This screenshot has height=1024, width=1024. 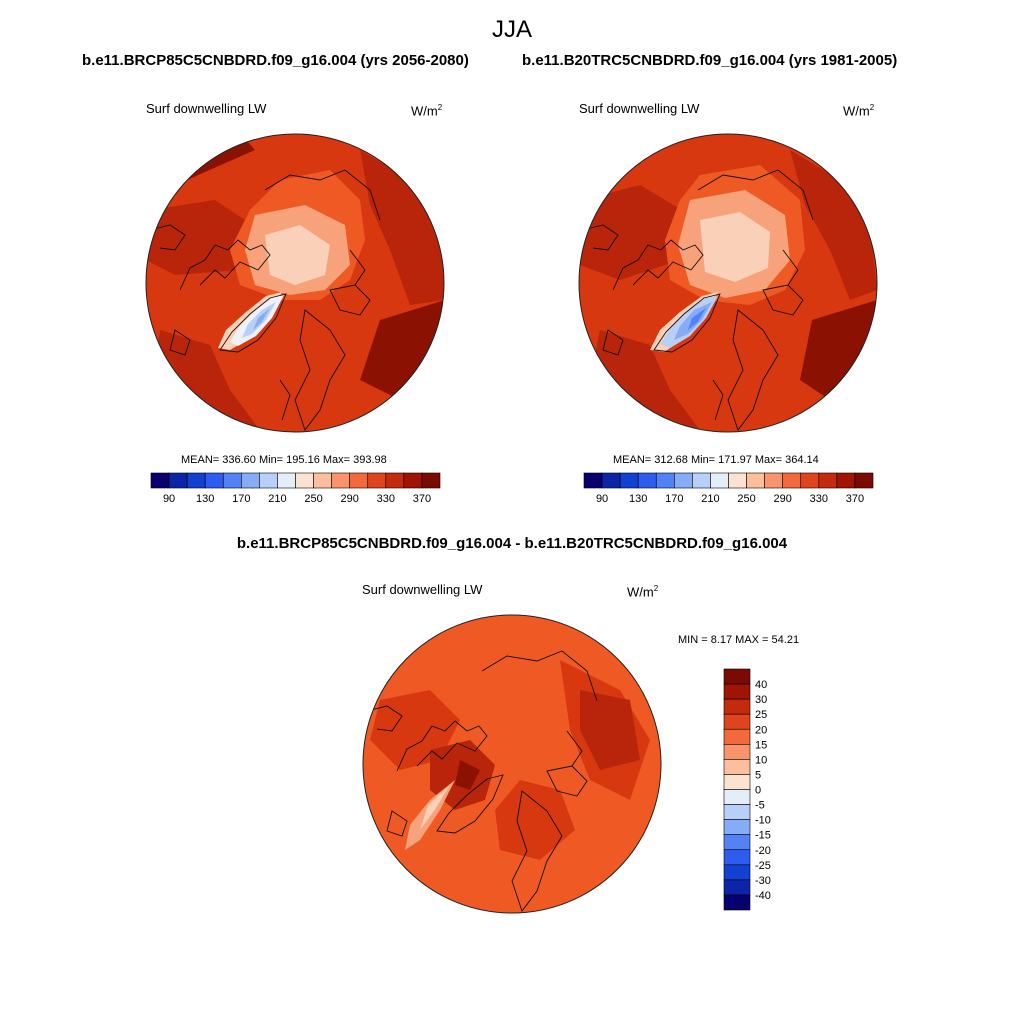 I want to click on future-colorbar-tick-label: 250, so click(x=313, y=499).